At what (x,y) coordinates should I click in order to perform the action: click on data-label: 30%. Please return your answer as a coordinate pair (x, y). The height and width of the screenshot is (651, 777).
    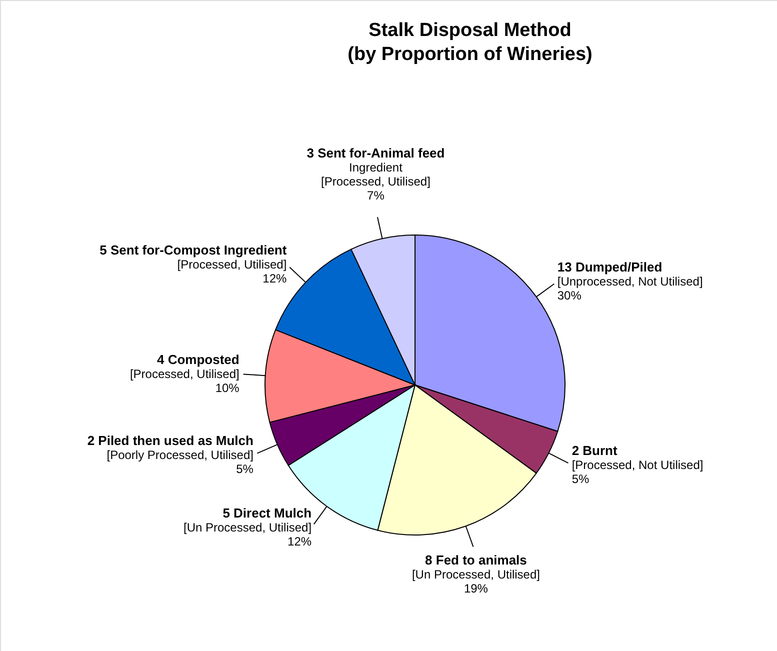
    Looking at the image, I should click on (569, 295).